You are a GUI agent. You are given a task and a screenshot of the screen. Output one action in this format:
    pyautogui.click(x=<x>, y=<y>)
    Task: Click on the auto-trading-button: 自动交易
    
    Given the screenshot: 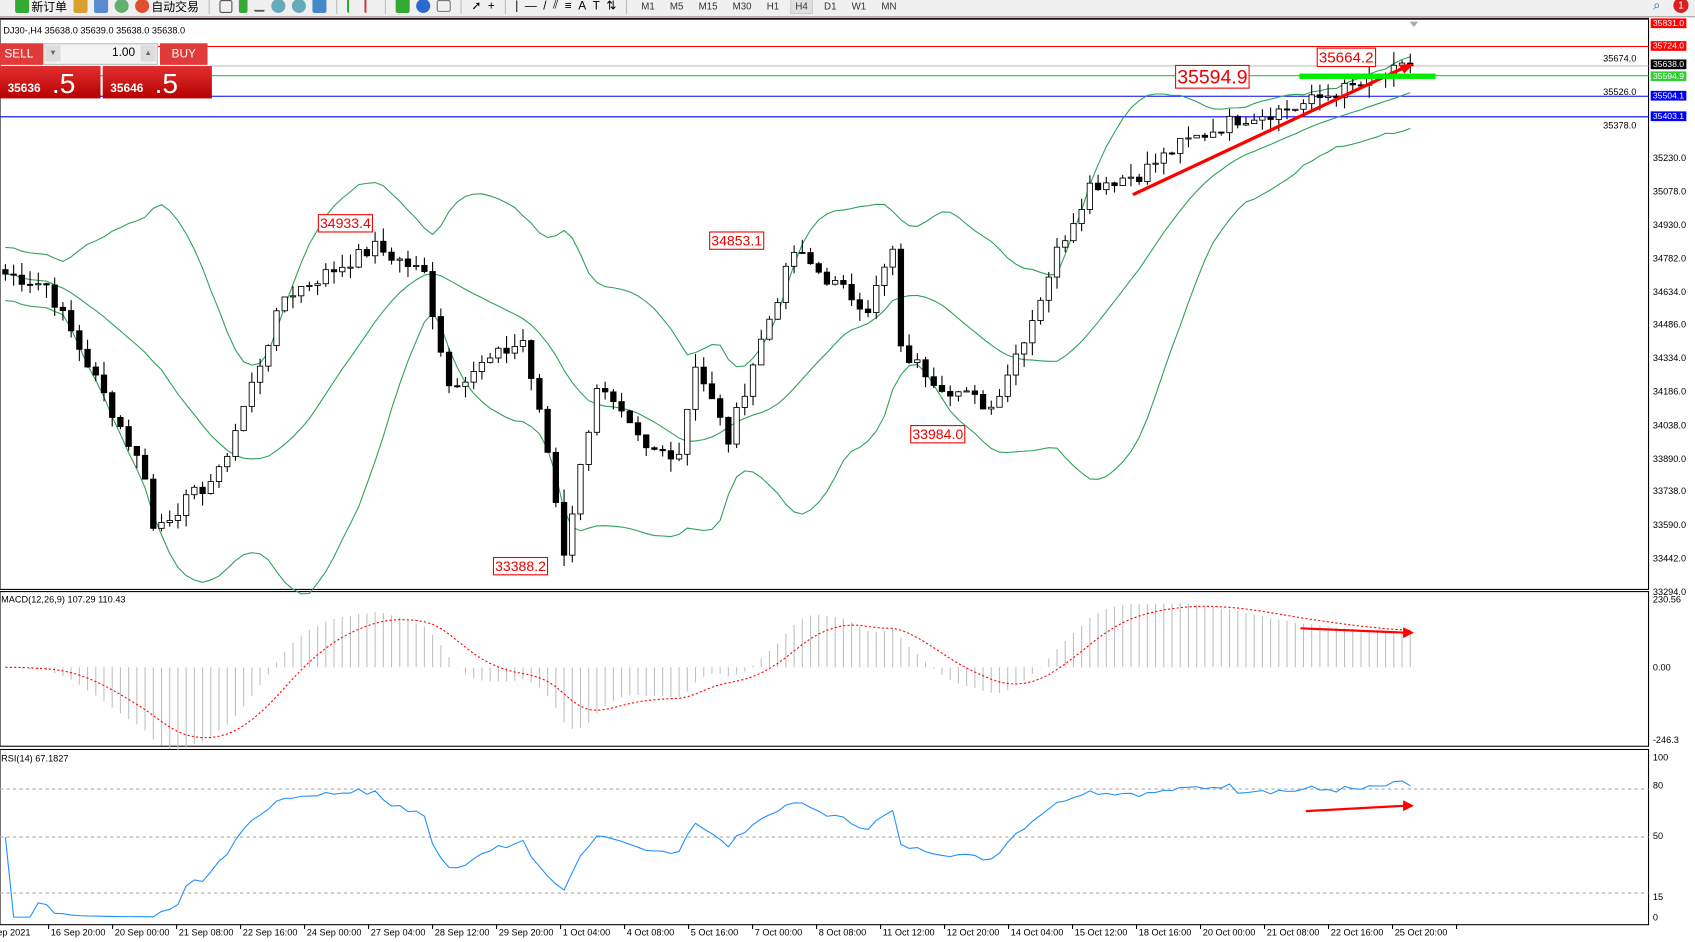 What is the action you would take?
    pyautogui.click(x=167, y=7)
    